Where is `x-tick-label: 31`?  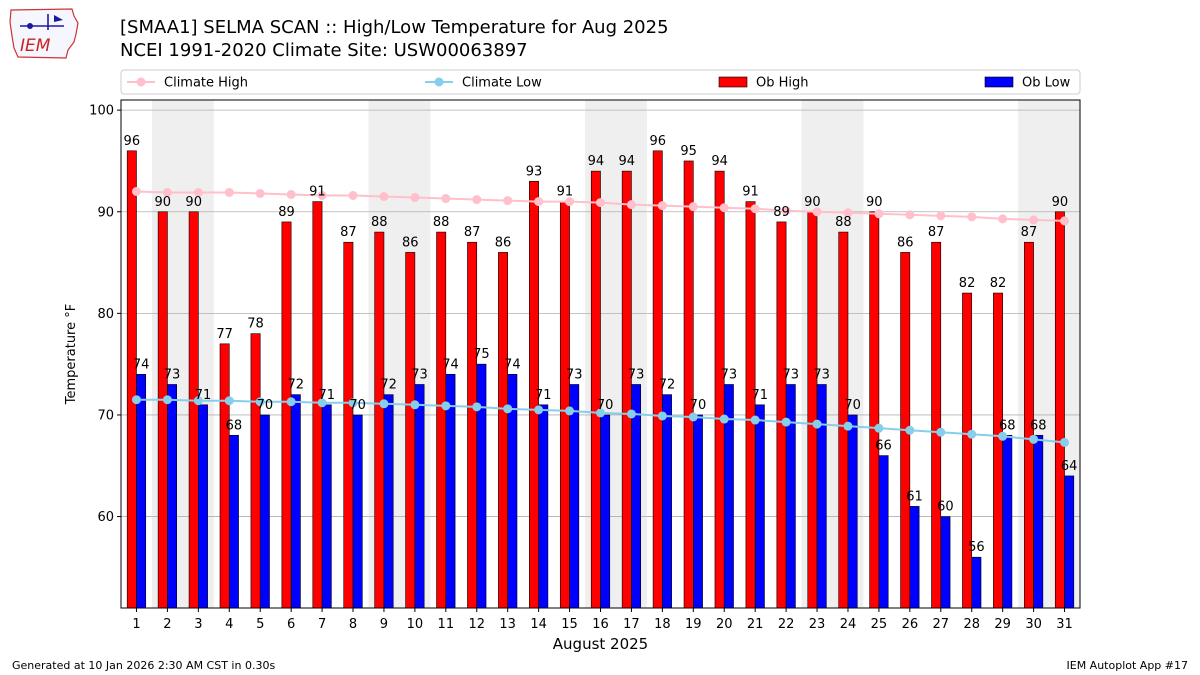 x-tick-label: 31 is located at coordinates (1064, 624).